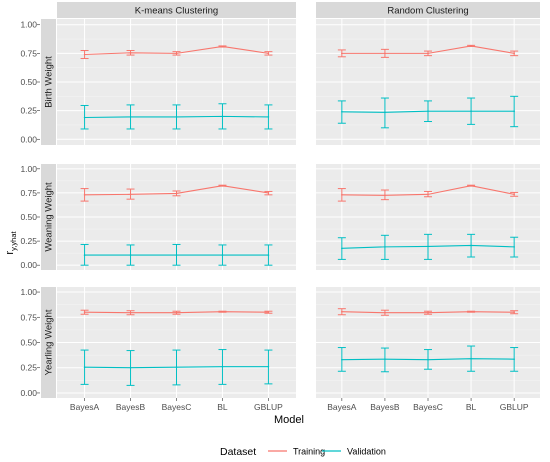  What do you see at coordinates (309, 452) in the screenshot?
I see `legend-label-training: Training` at bounding box center [309, 452].